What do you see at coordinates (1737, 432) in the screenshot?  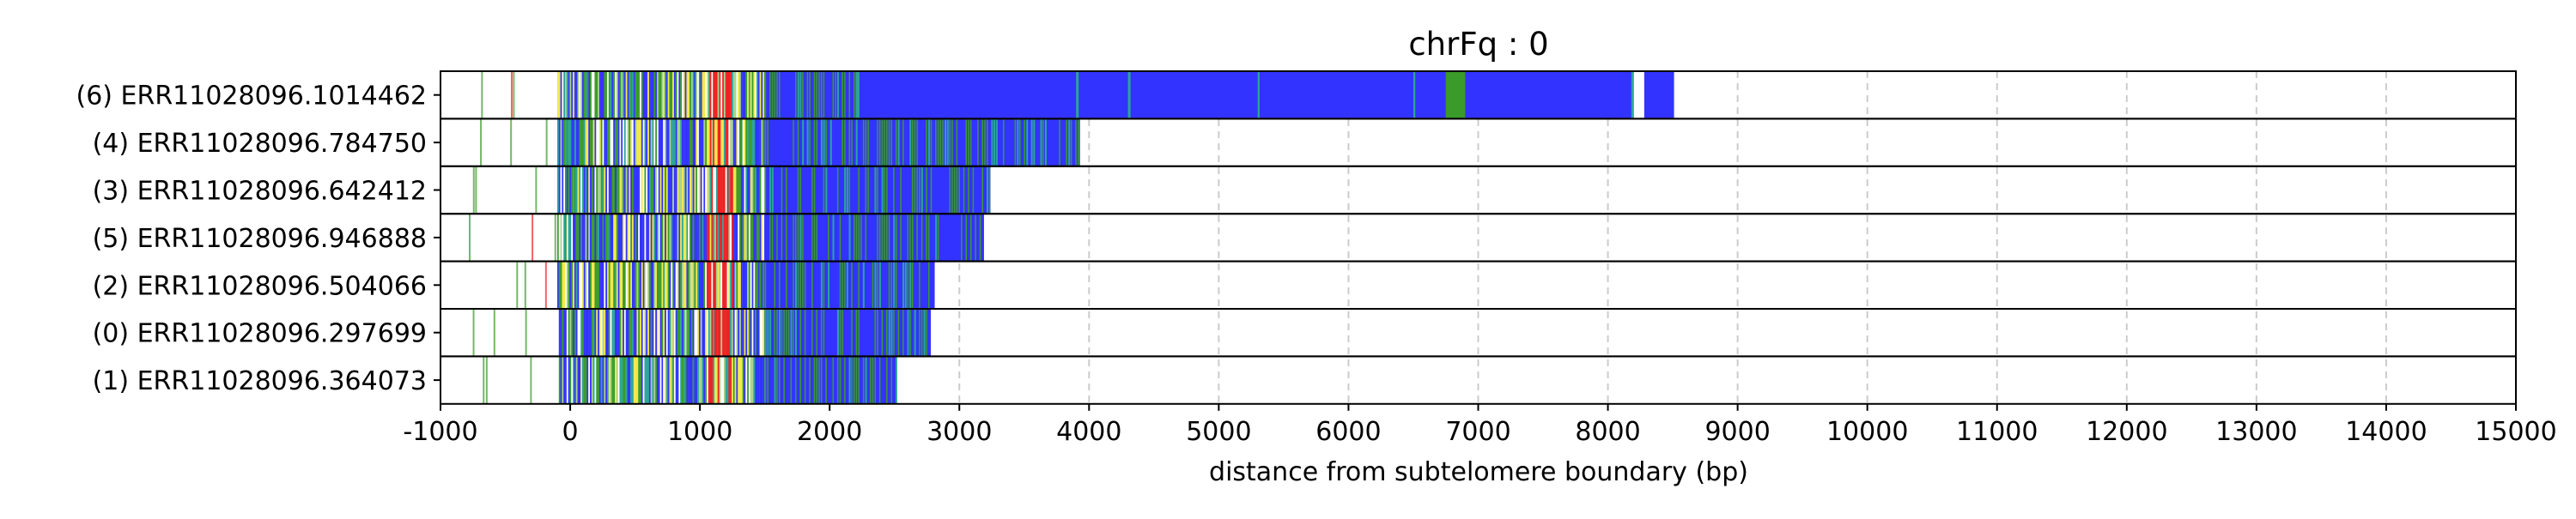 I see `x-tick-label-10: 9000` at bounding box center [1737, 432].